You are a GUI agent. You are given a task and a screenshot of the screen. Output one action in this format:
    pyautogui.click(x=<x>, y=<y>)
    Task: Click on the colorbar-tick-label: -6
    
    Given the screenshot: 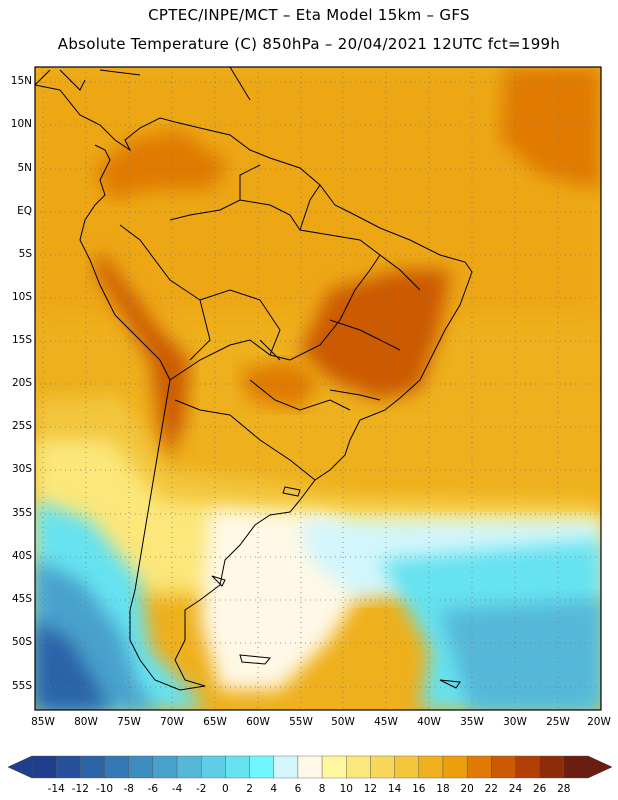 What is the action you would take?
    pyautogui.click(x=153, y=789)
    